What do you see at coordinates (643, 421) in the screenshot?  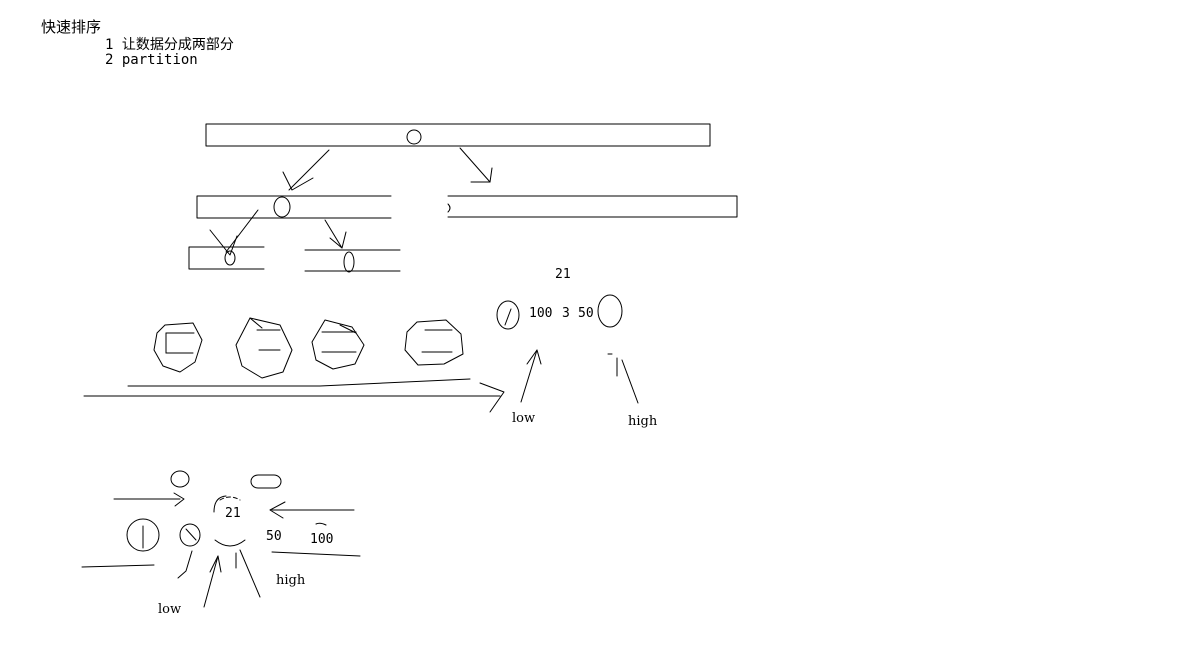 I see `example1-high-label: high` at bounding box center [643, 421].